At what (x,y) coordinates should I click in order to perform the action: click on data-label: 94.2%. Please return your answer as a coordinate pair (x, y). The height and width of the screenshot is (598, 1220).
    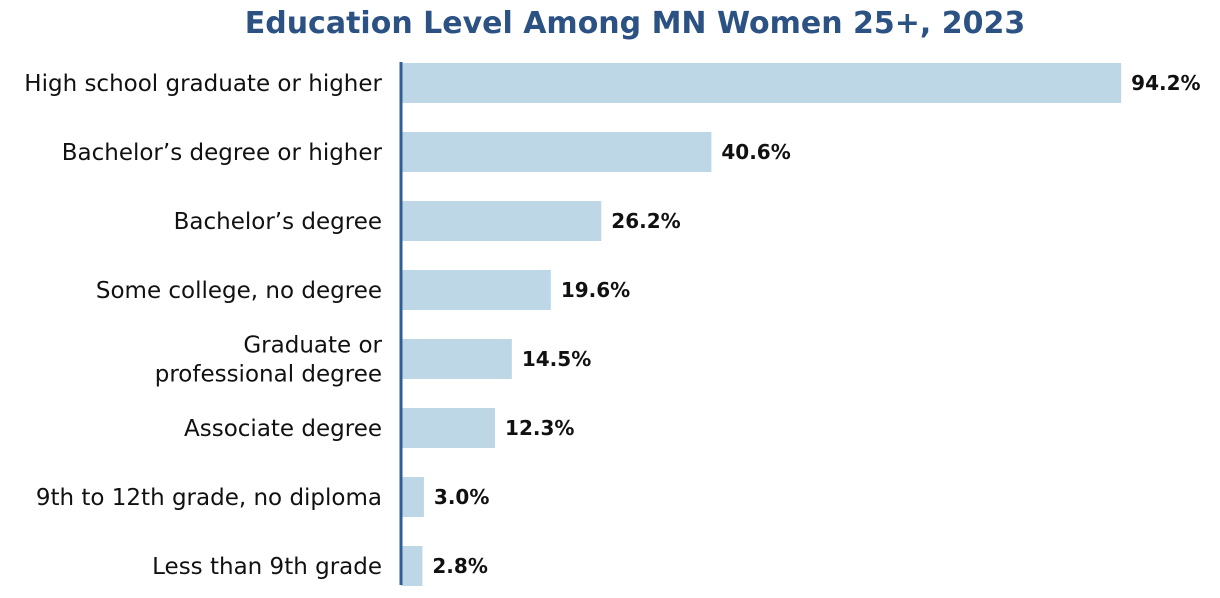
    Looking at the image, I should click on (1165, 83).